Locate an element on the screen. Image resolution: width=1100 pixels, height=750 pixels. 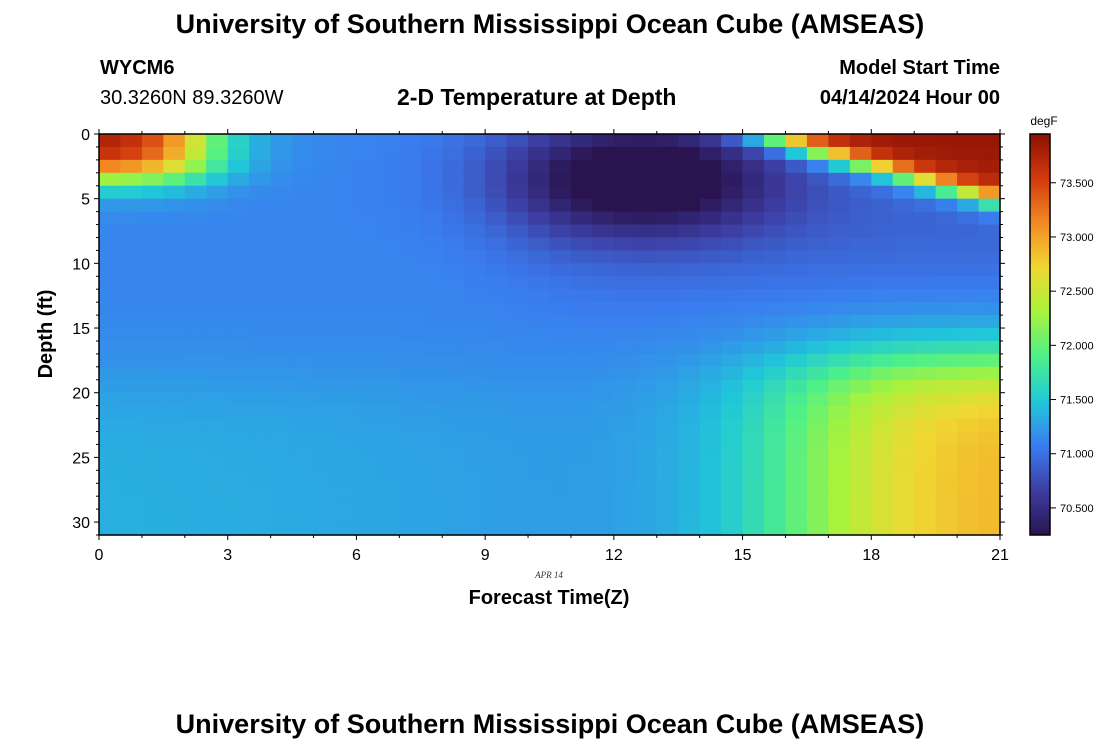
x-tick-label: 21 is located at coordinates (1000, 555).